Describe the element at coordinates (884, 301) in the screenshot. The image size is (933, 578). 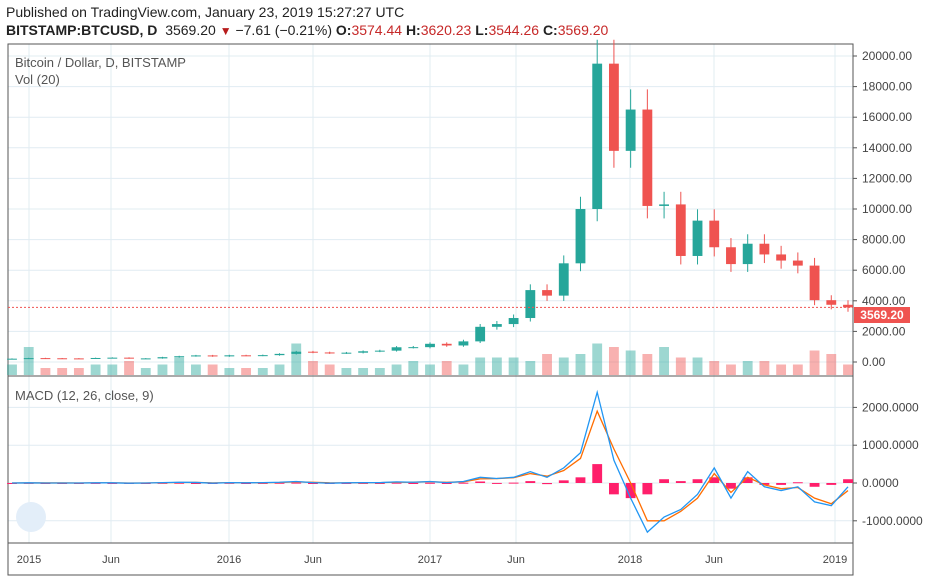
I see `y-tick-label: 4000.00` at that location.